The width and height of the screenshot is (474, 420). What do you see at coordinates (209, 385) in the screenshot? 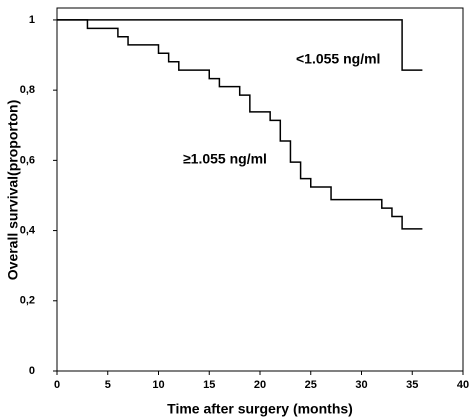
I see `x-tick-label: 15` at bounding box center [209, 385].